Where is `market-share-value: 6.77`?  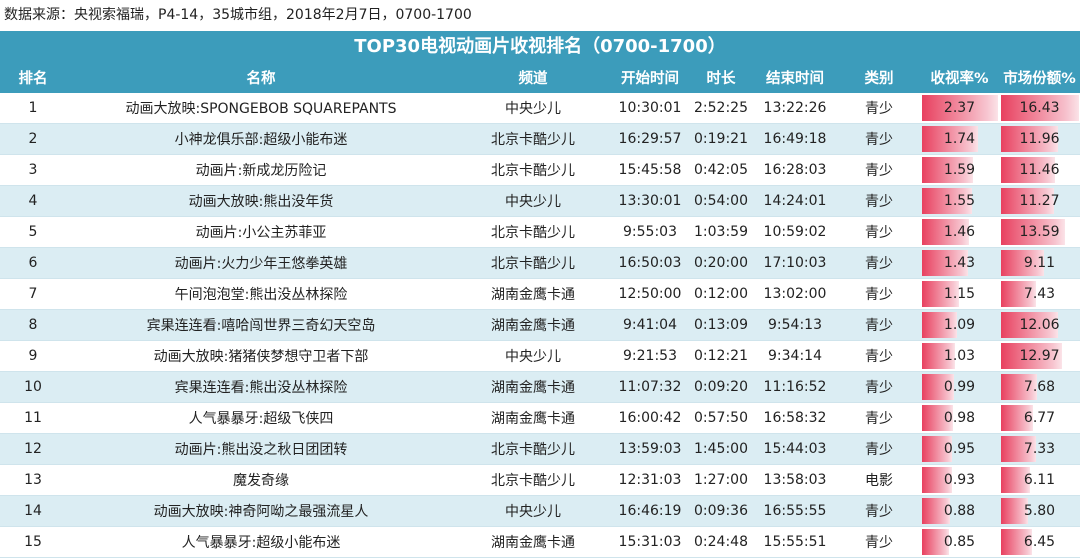
market-share-value: 6.77 is located at coordinates (1039, 418).